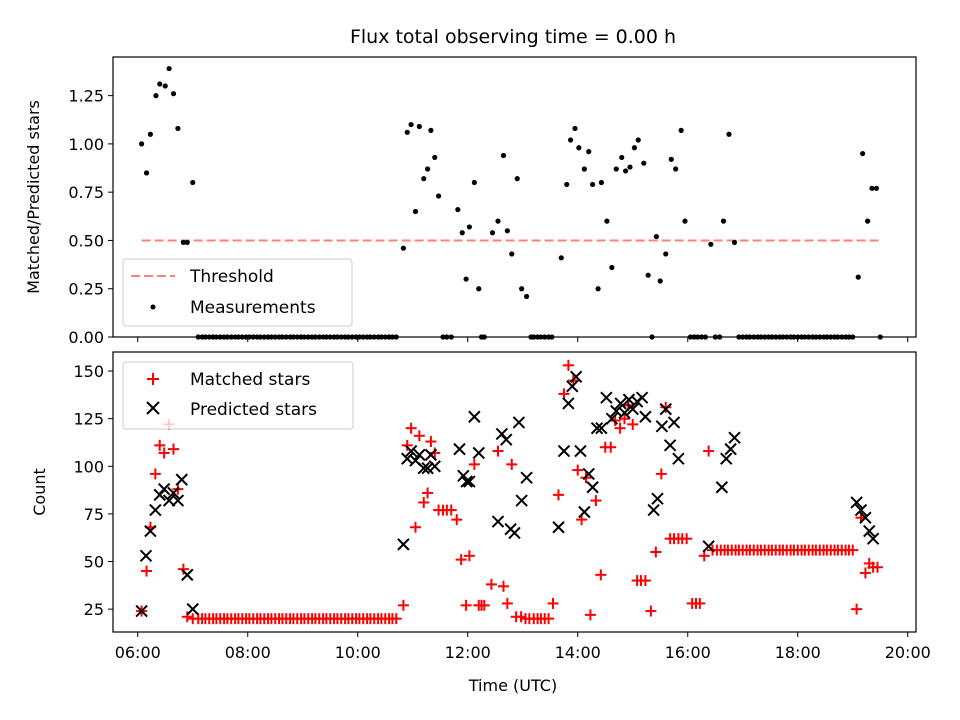  What do you see at coordinates (908, 652) in the screenshot?
I see `x-tick-label: 20:00` at bounding box center [908, 652].